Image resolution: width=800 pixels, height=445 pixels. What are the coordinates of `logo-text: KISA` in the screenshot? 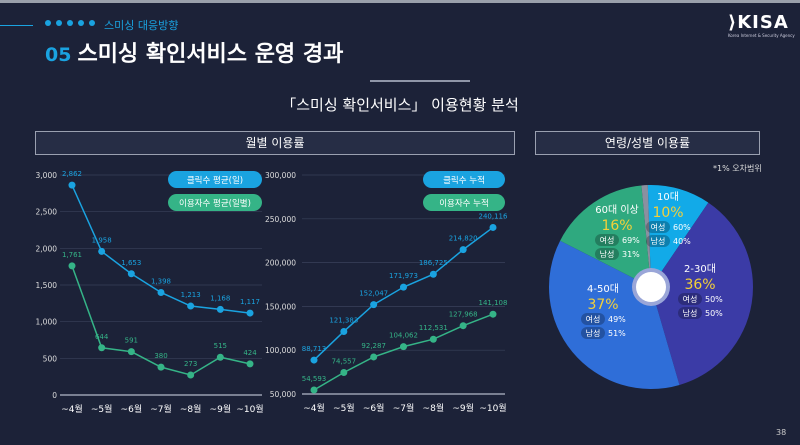 It's located at (763, 22).